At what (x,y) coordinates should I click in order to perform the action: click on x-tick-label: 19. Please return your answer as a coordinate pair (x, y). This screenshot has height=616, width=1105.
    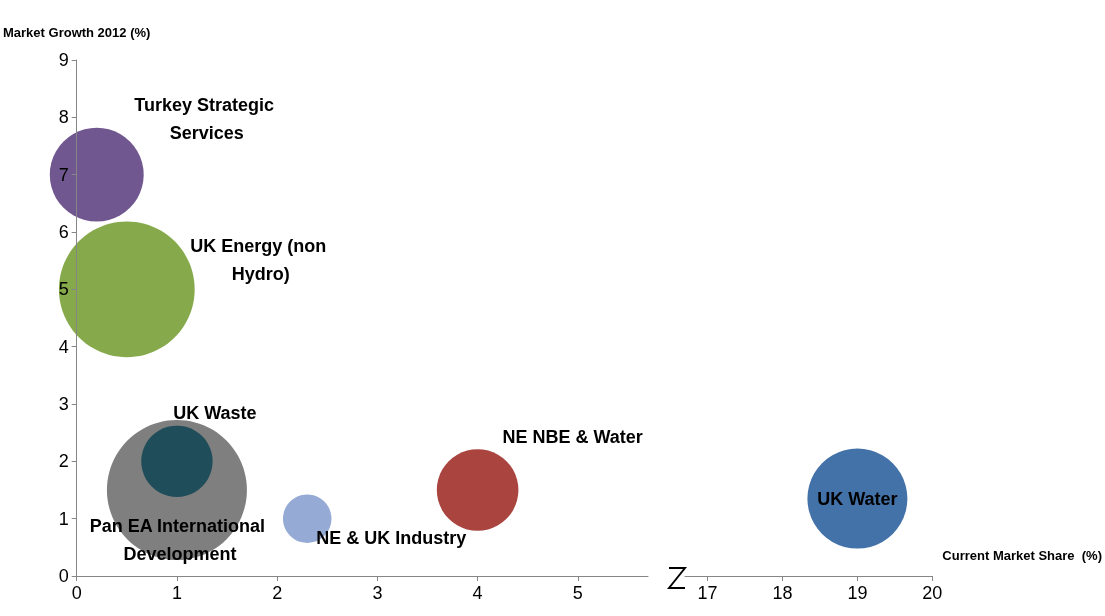
    Looking at the image, I should click on (857, 593).